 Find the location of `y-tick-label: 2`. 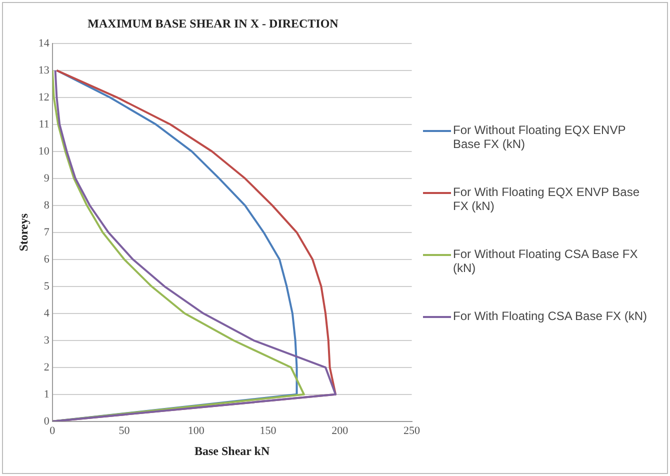

y-tick-label: 2 is located at coordinates (47, 367).